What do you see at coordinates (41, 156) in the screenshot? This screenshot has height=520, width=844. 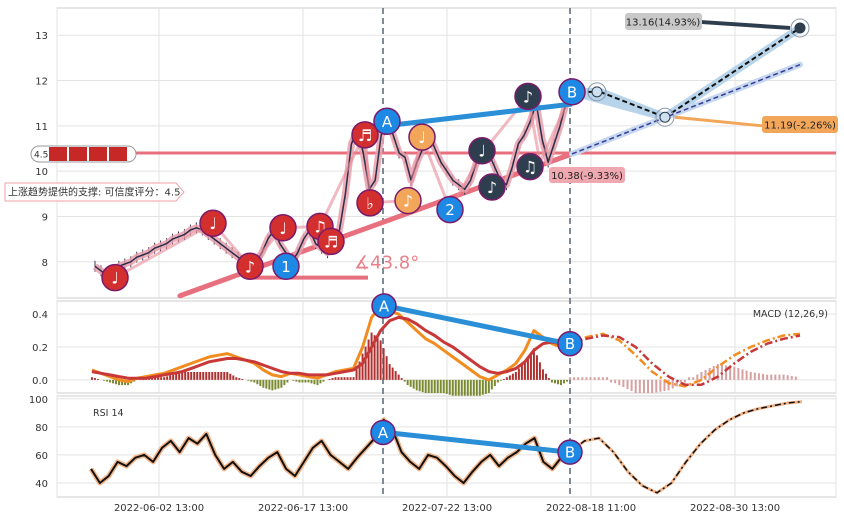 I see `support-tag-value: 4.5` at bounding box center [41, 156].